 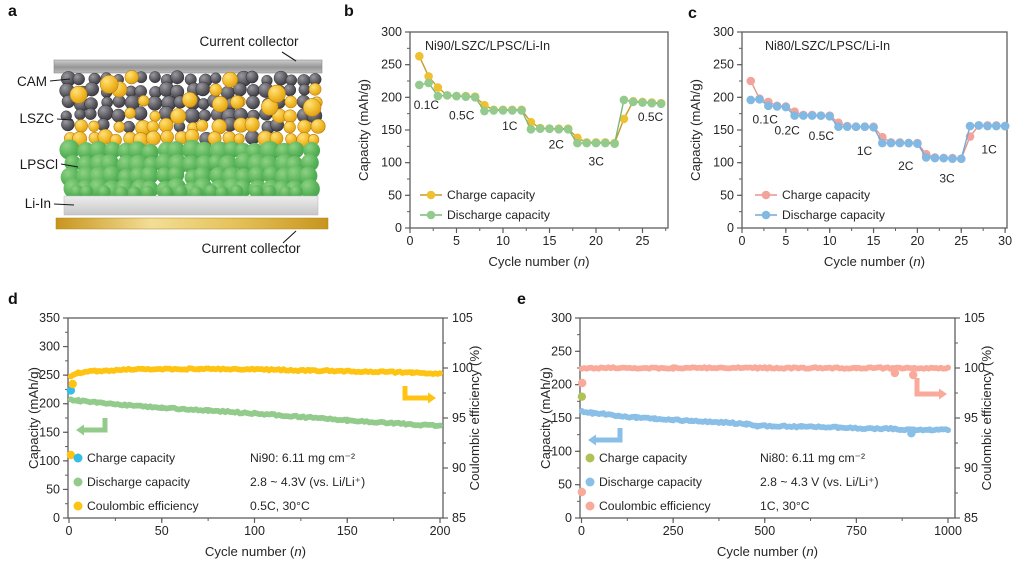 What do you see at coordinates (249, 41) in the screenshot?
I see `label-top-current-collector: Current collector` at bounding box center [249, 41].